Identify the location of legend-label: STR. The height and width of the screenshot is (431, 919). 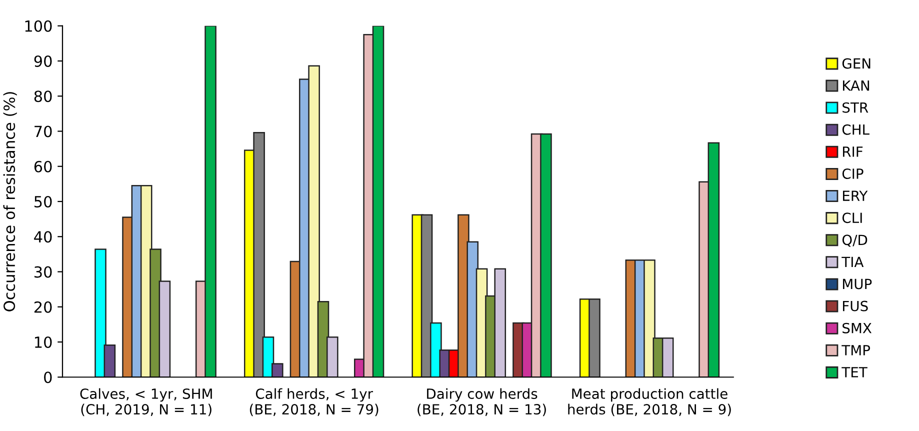
(855, 107).